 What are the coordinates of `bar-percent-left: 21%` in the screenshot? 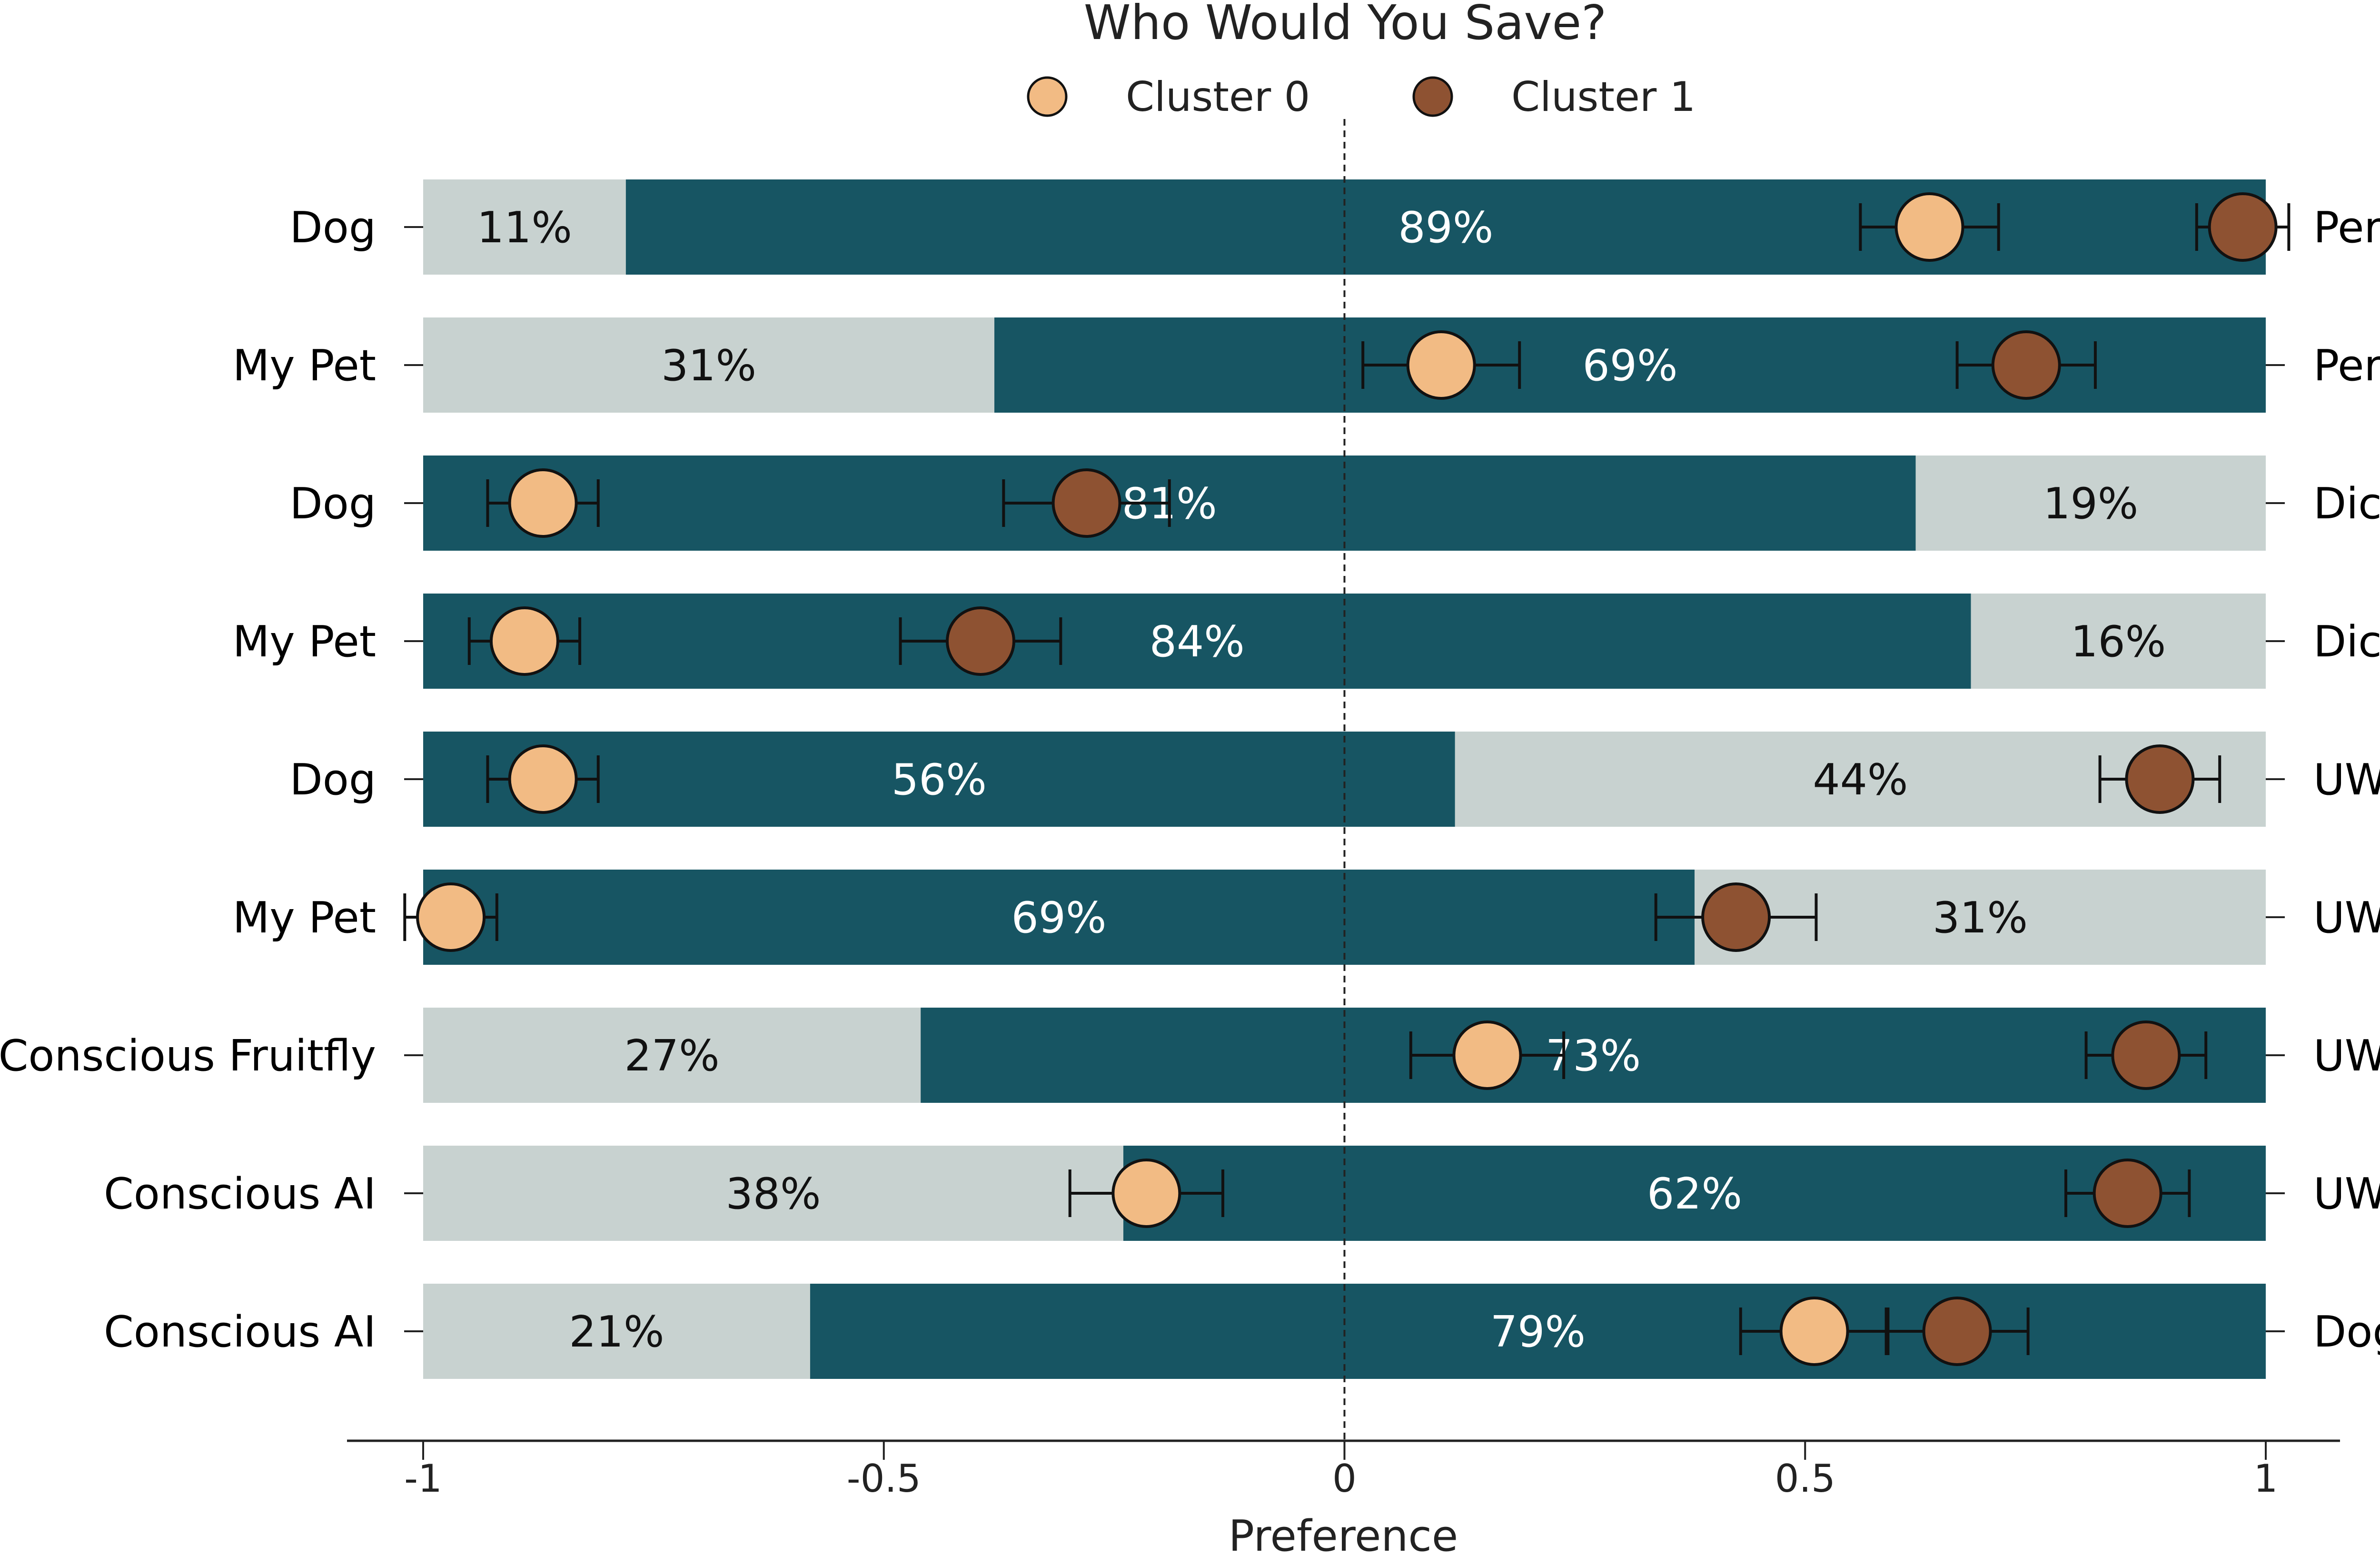 It's located at (616, 1332).